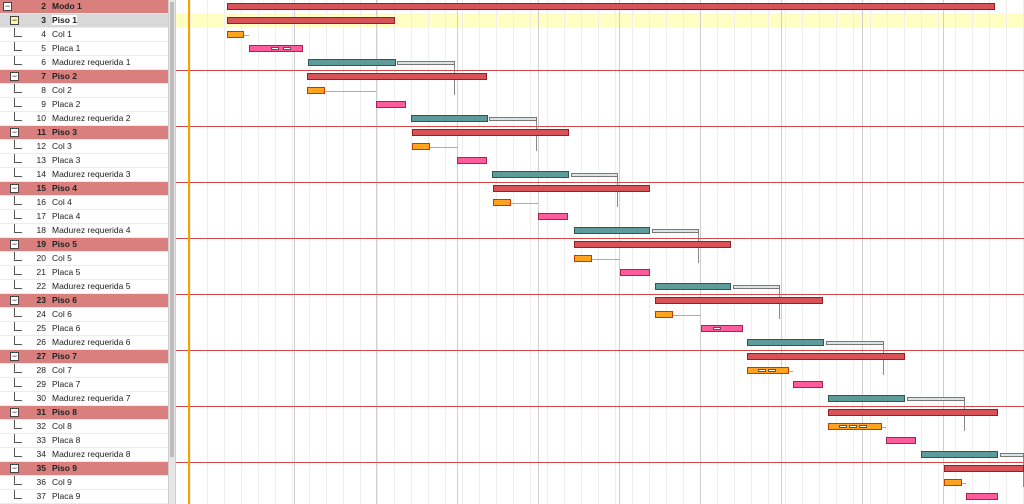  I want to click on task-name: Piso 8, so click(65, 412).